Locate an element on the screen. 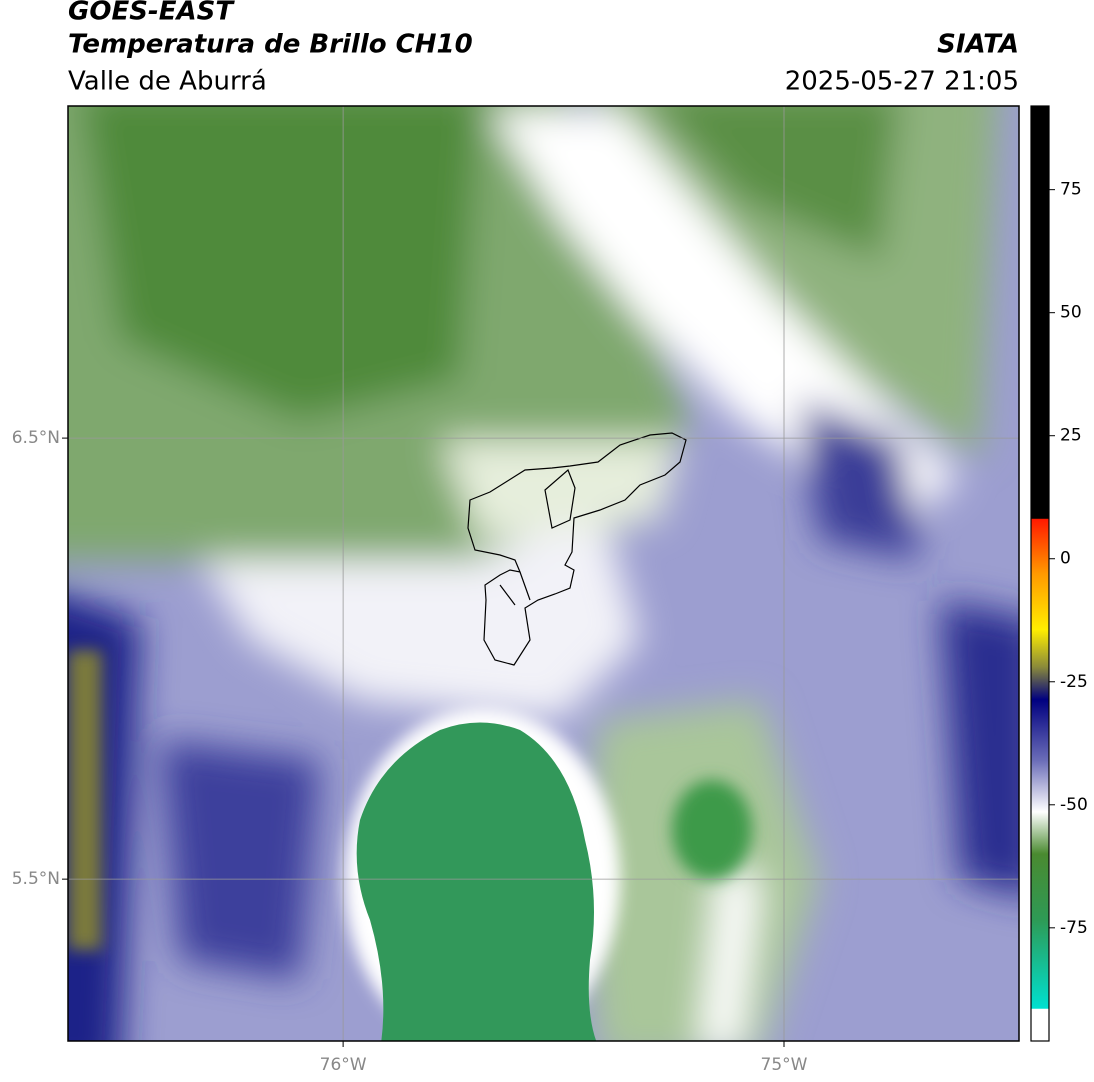 Image resolution: width=1094 pixels, height=1082 pixels. datetime-title: 2025-05-27 21:05 is located at coordinates (902, 82).